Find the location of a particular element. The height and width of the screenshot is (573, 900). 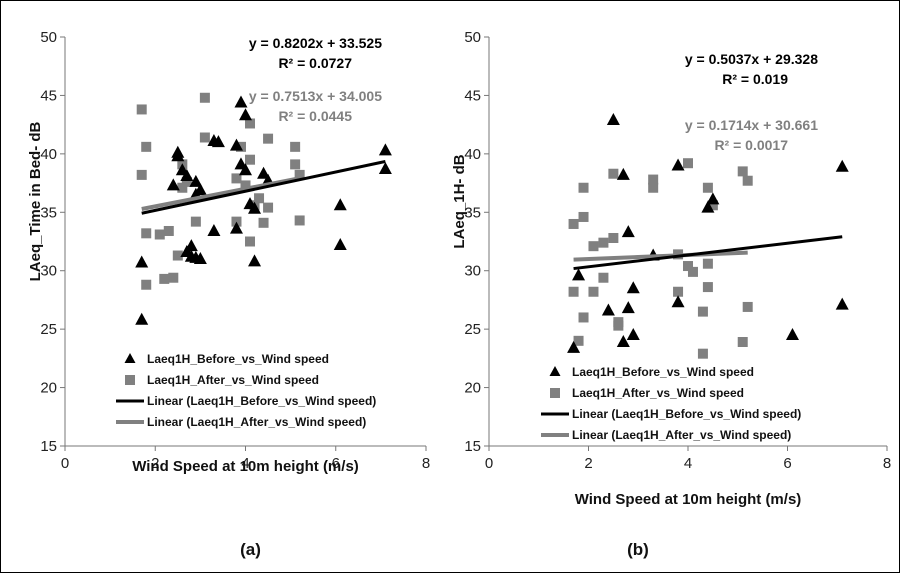

y-tick-label: 50 is located at coordinates (48, 37).